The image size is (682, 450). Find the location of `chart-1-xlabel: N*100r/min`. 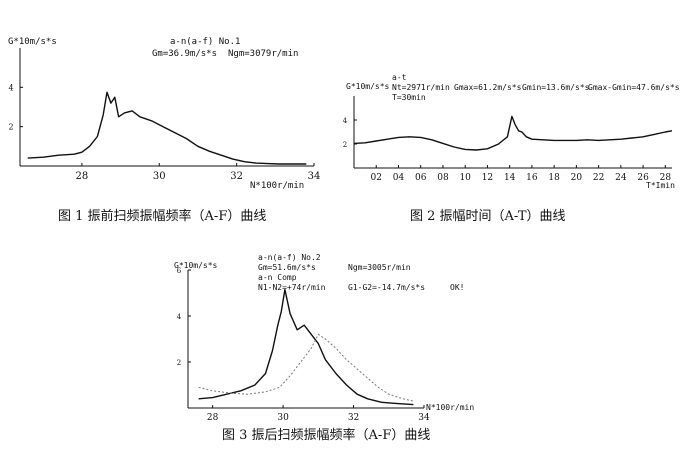

chart-1-xlabel: N*100r/min is located at coordinates (277, 186).